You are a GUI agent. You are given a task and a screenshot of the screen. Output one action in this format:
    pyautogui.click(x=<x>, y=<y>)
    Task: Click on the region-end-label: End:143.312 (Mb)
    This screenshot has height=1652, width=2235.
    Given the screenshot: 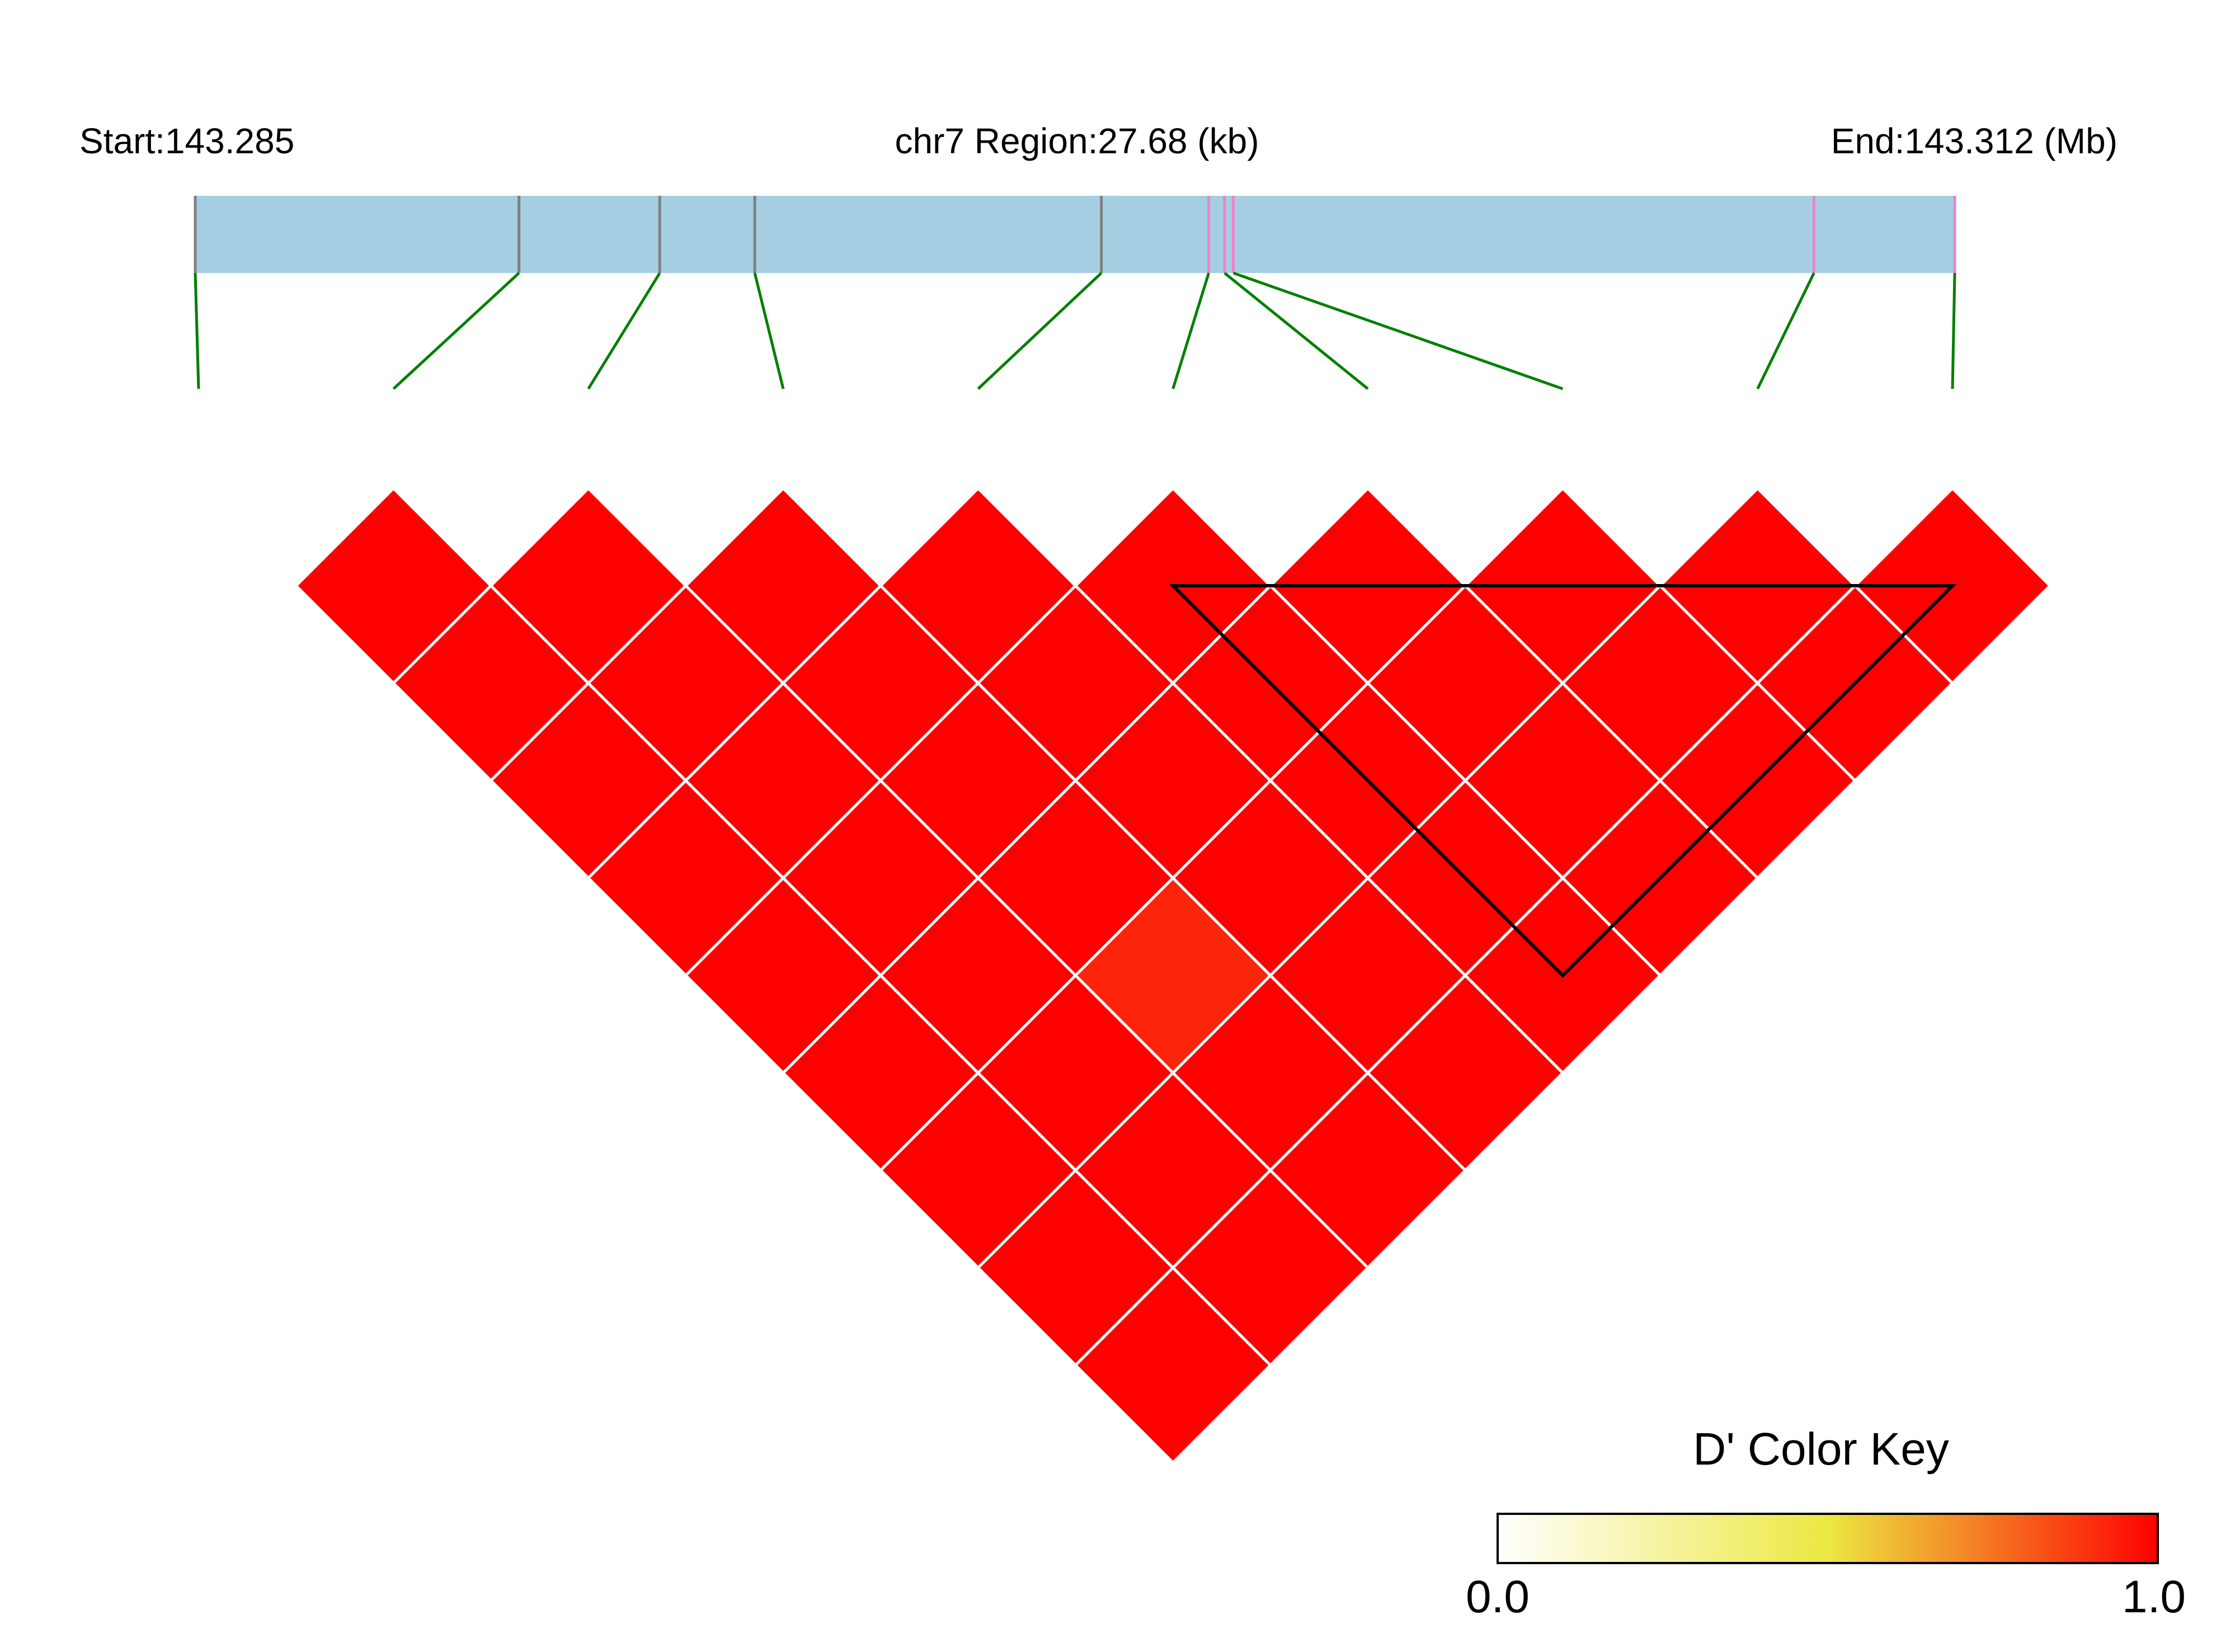 What is the action you would take?
    pyautogui.click(x=1974, y=141)
    